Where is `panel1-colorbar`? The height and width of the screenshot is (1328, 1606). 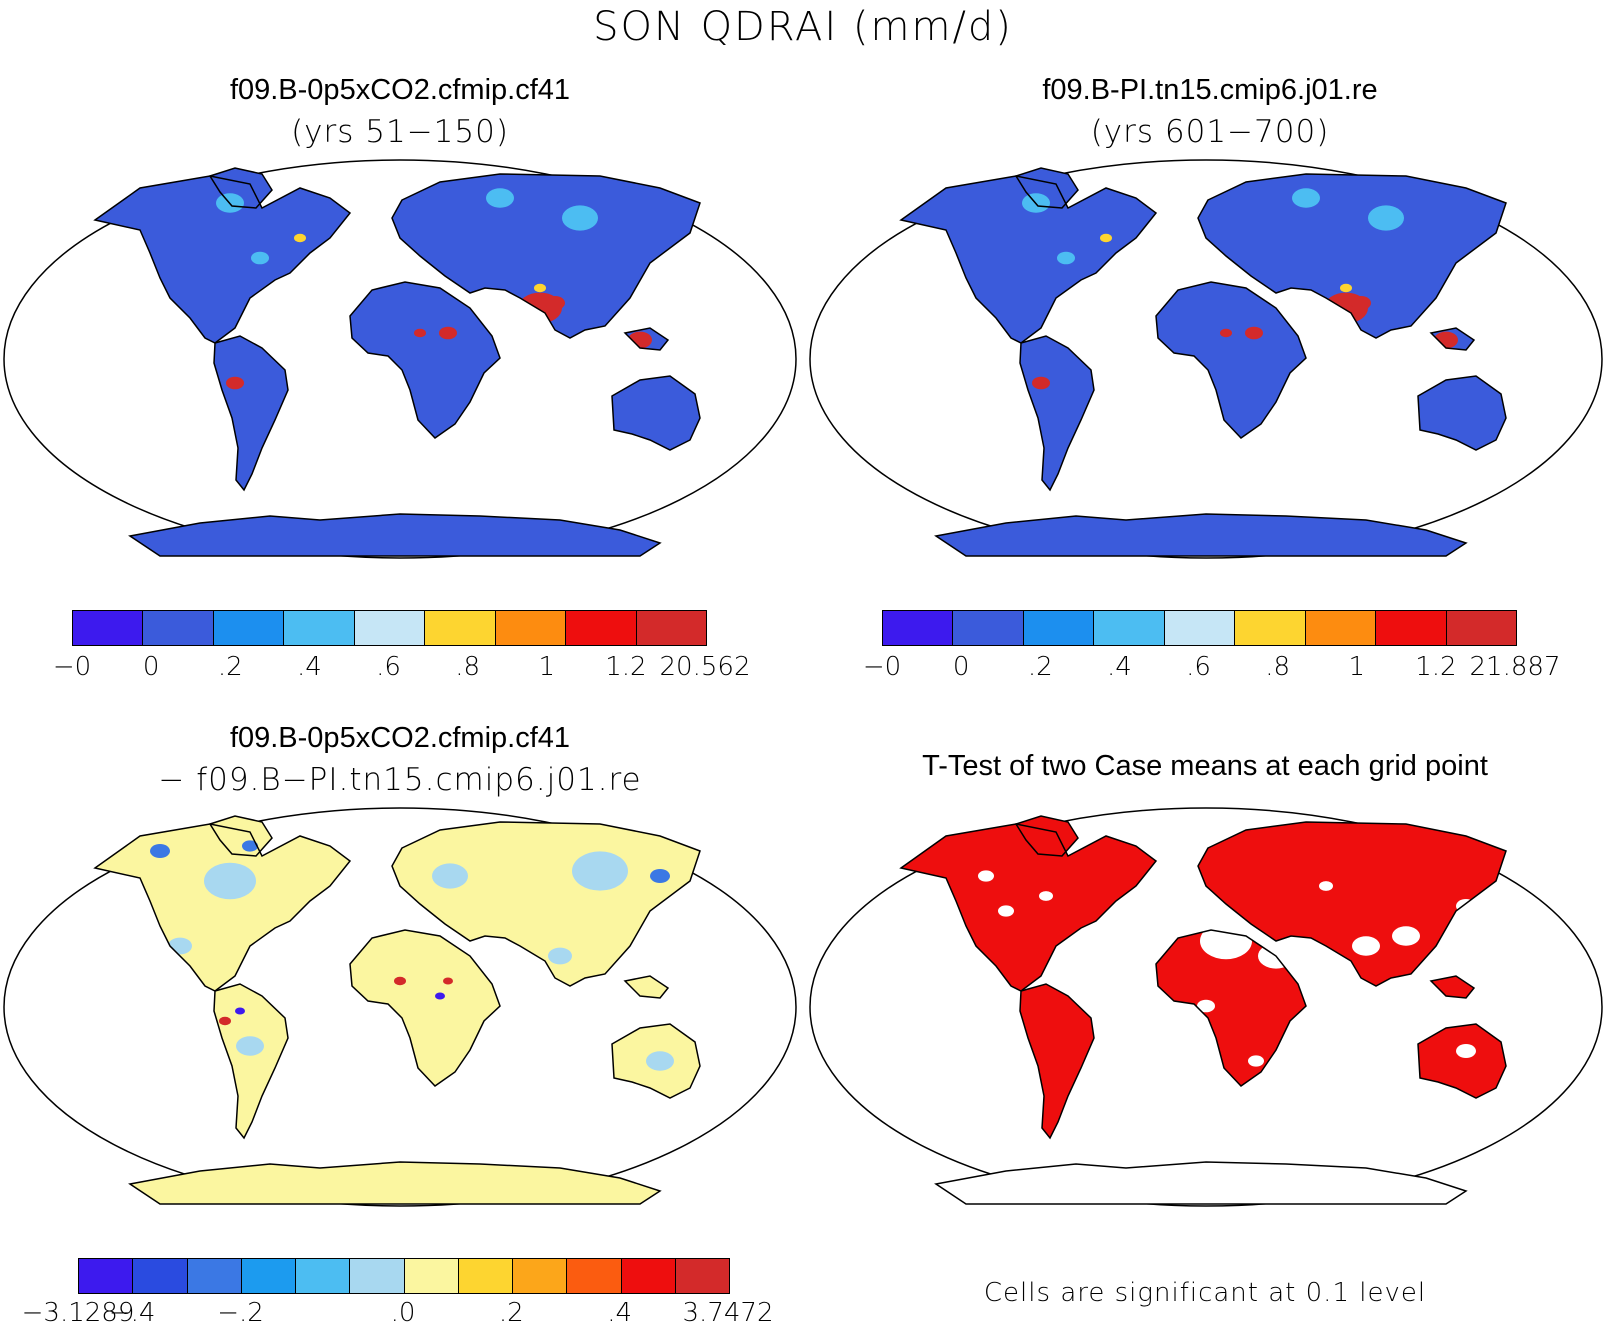 panel1-colorbar is located at coordinates (389, 628).